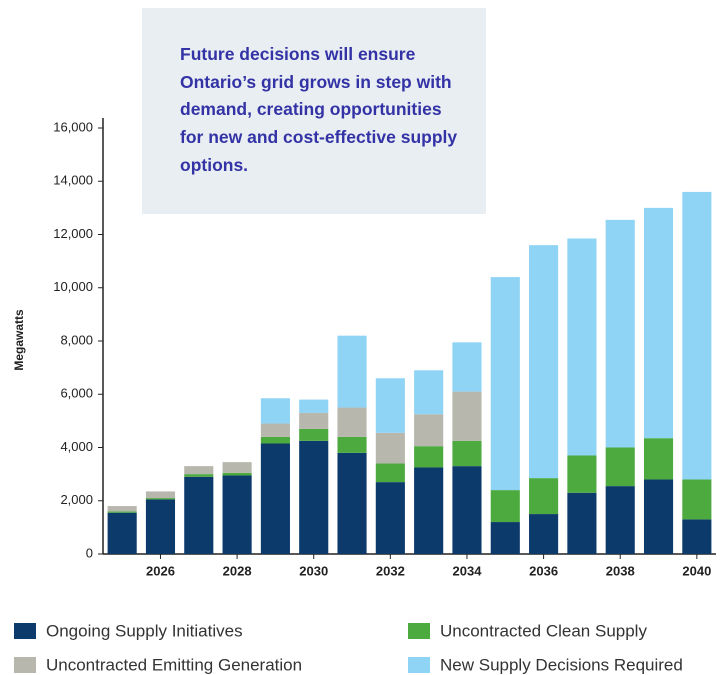 The height and width of the screenshot is (675, 722). I want to click on legend-label: Ongoing Supply Initiatives, so click(144, 630).